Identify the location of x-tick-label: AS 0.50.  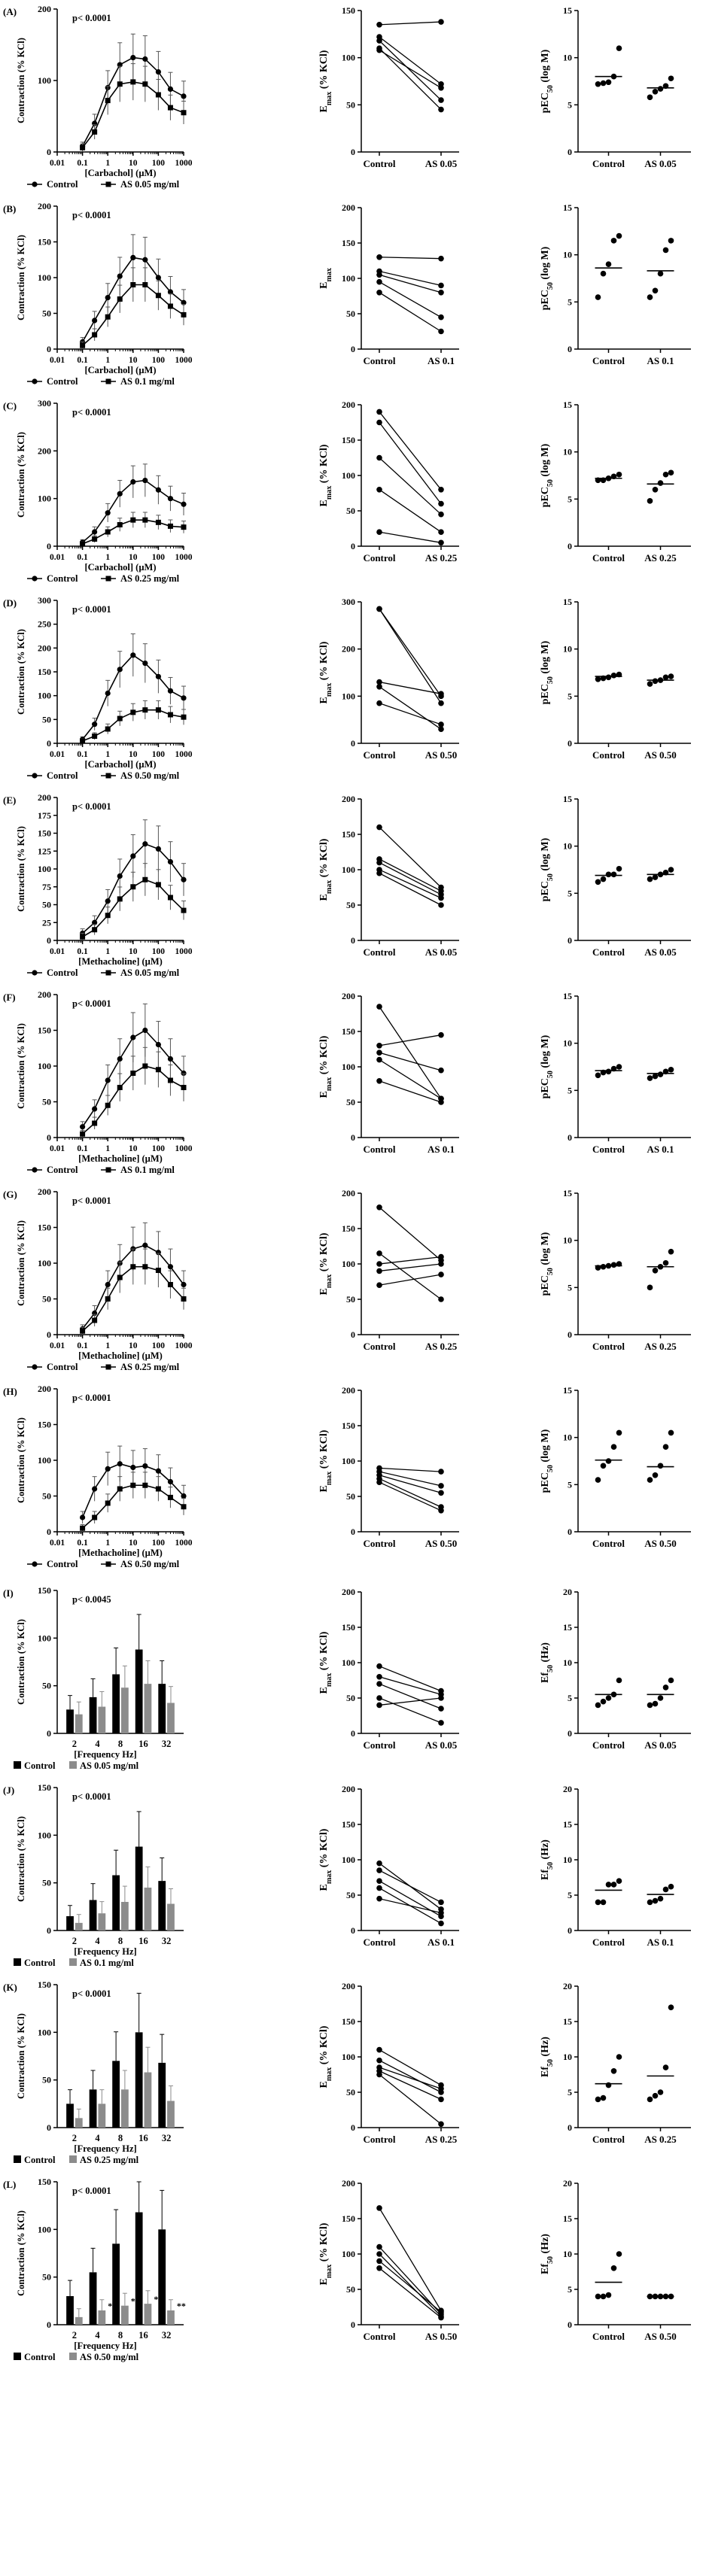
(442, 755).